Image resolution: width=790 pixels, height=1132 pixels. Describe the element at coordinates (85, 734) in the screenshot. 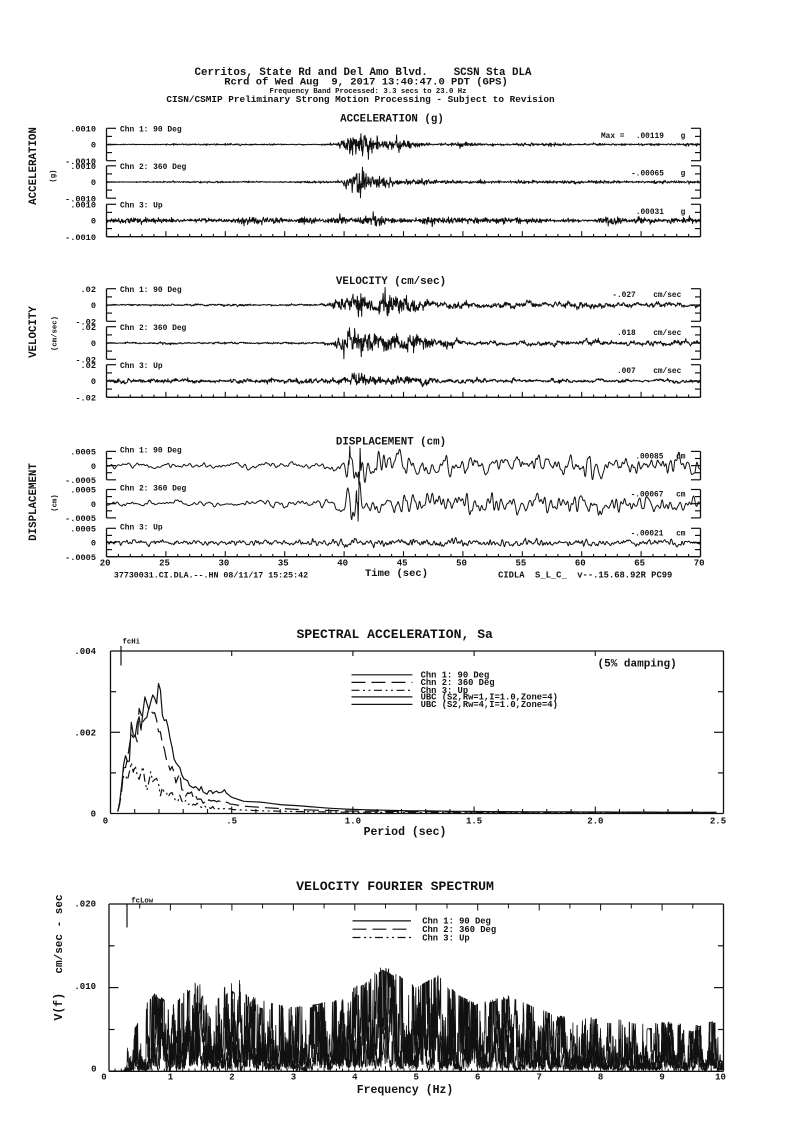

I see `svg-text: .002` at that location.